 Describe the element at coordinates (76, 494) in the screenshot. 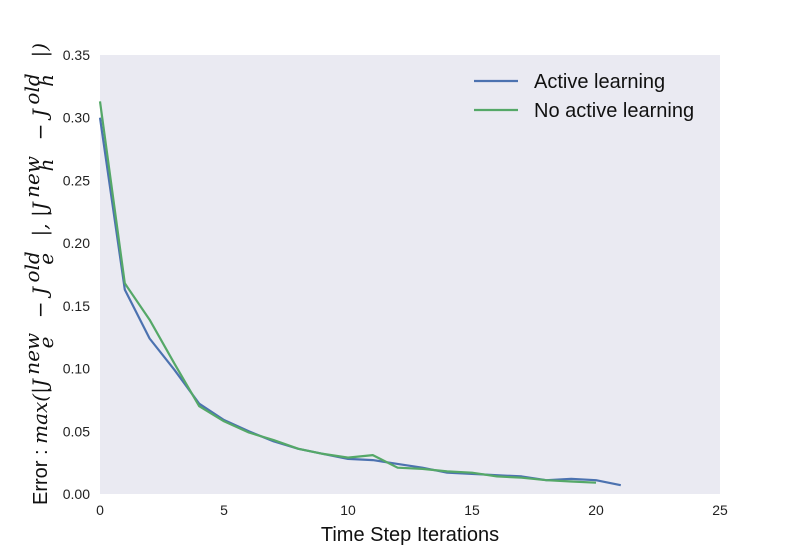

I see `y-tick-label: 0.00` at that location.